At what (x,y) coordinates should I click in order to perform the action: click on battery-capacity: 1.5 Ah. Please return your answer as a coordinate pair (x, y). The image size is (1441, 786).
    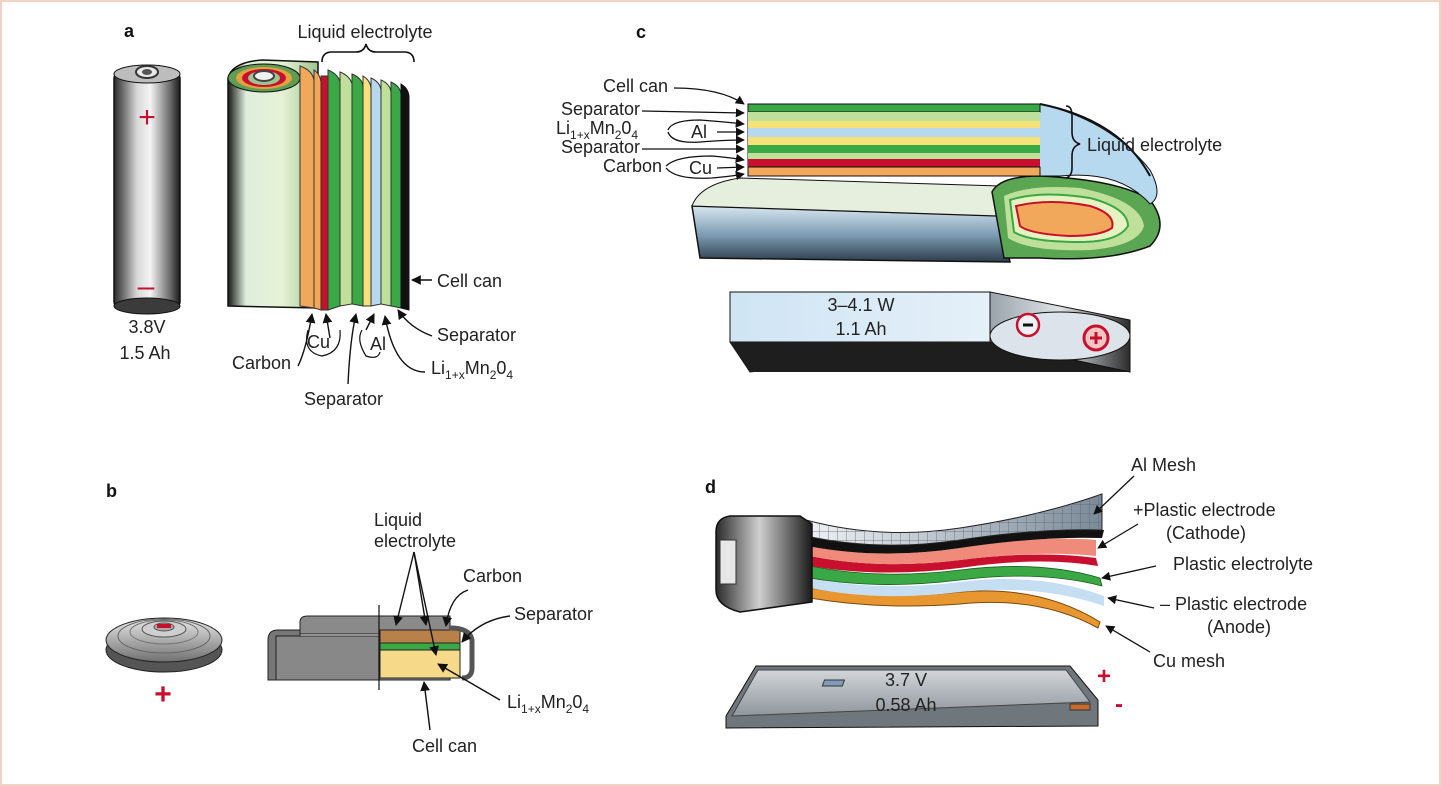
    Looking at the image, I should click on (144, 353).